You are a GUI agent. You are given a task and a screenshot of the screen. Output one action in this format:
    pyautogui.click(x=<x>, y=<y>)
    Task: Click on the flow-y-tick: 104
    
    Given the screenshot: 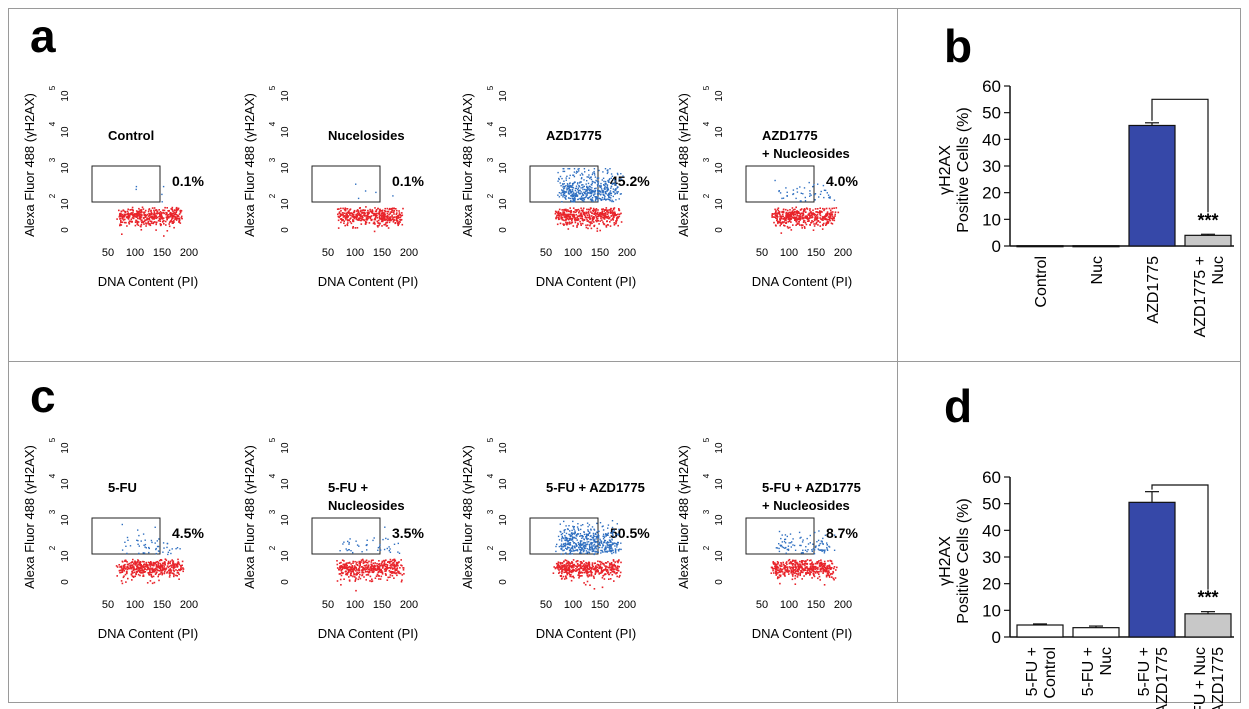 What is the action you would take?
    pyautogui.click(x=713, y=481)
    